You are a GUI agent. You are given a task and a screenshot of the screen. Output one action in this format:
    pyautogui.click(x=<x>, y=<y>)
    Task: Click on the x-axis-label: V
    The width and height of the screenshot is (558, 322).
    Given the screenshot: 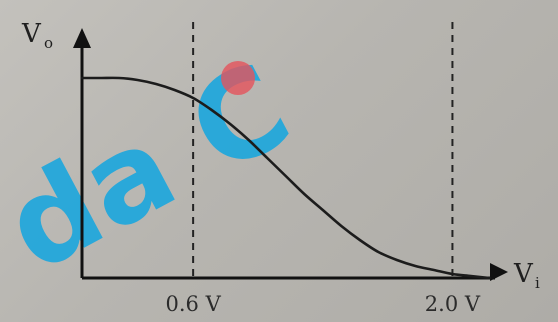 What is the action you would take?
    pyautogui.click(x=523, y=274)
    